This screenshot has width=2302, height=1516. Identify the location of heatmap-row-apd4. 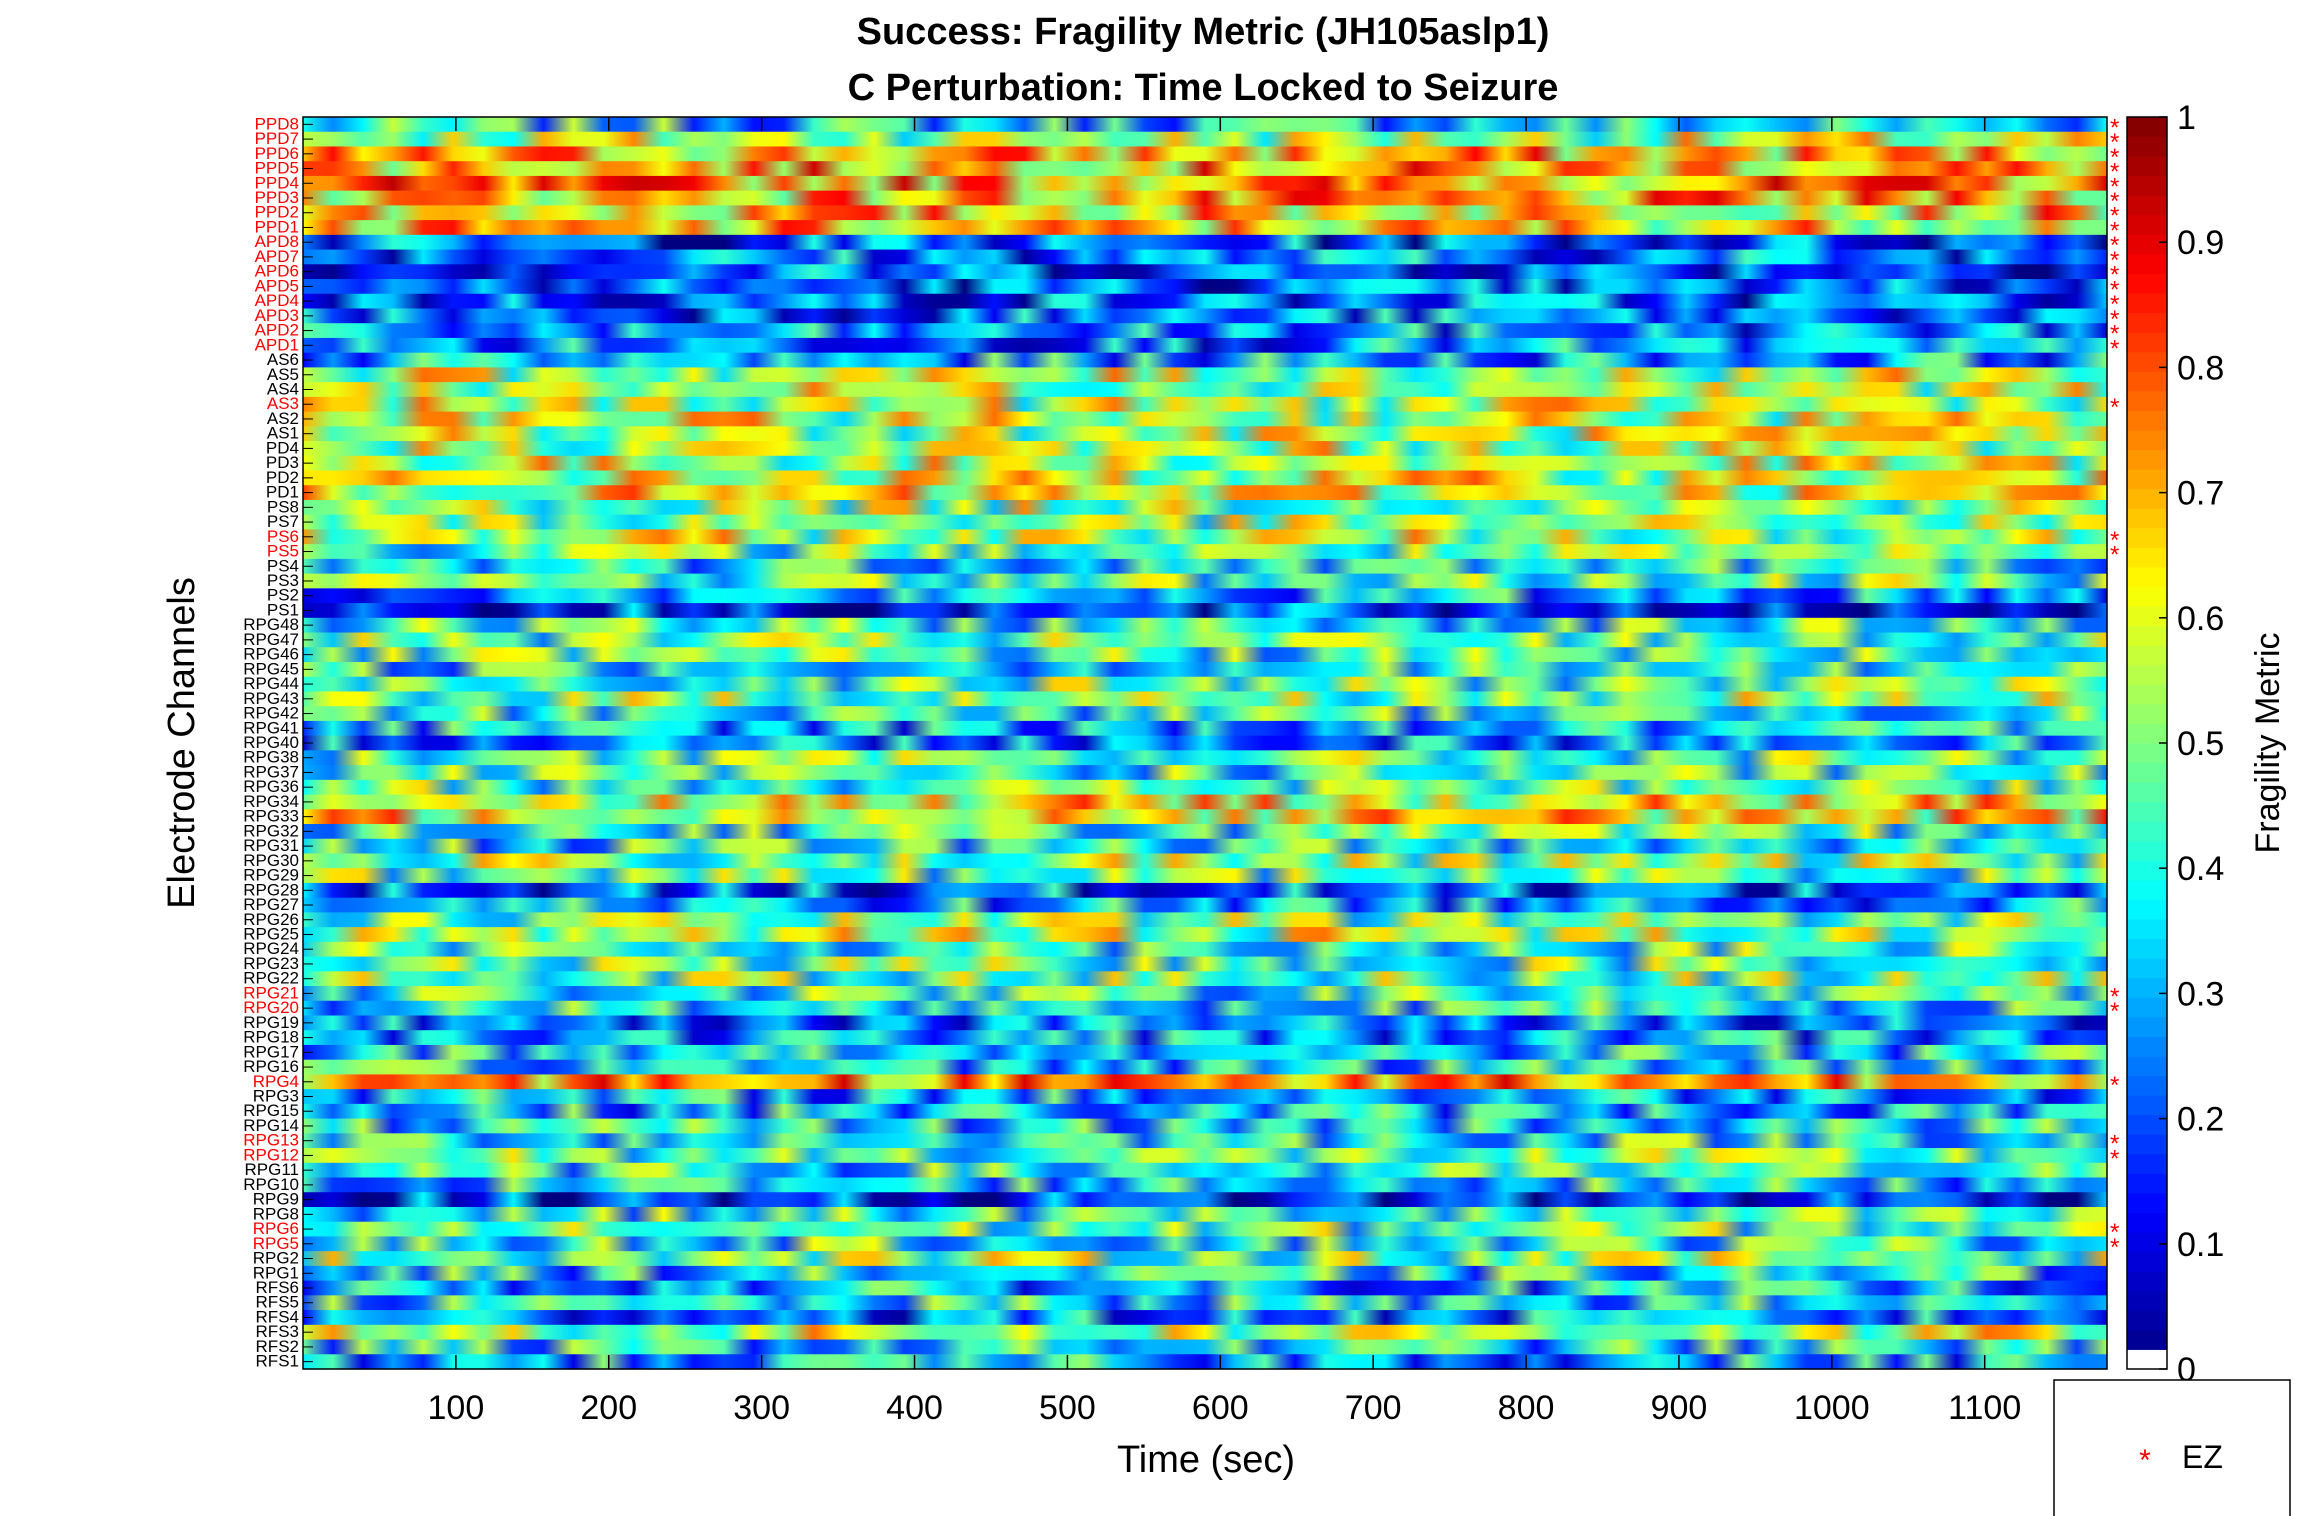
(1205, 301).